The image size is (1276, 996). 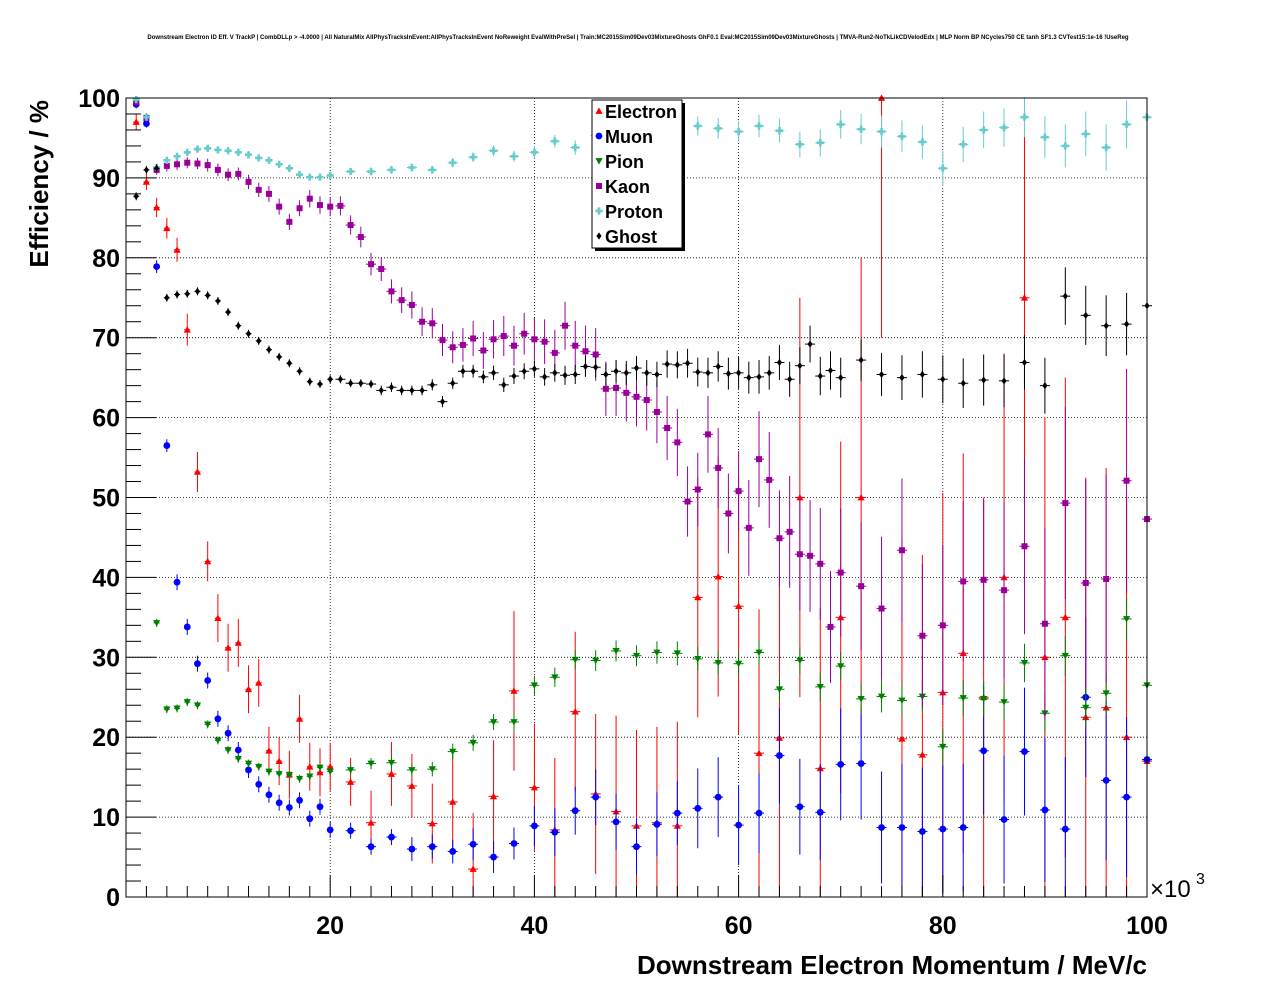 What do you see at coordinates (652, 690) in the screenshot?
I see `series-pion` at bounding box center [652, 690].